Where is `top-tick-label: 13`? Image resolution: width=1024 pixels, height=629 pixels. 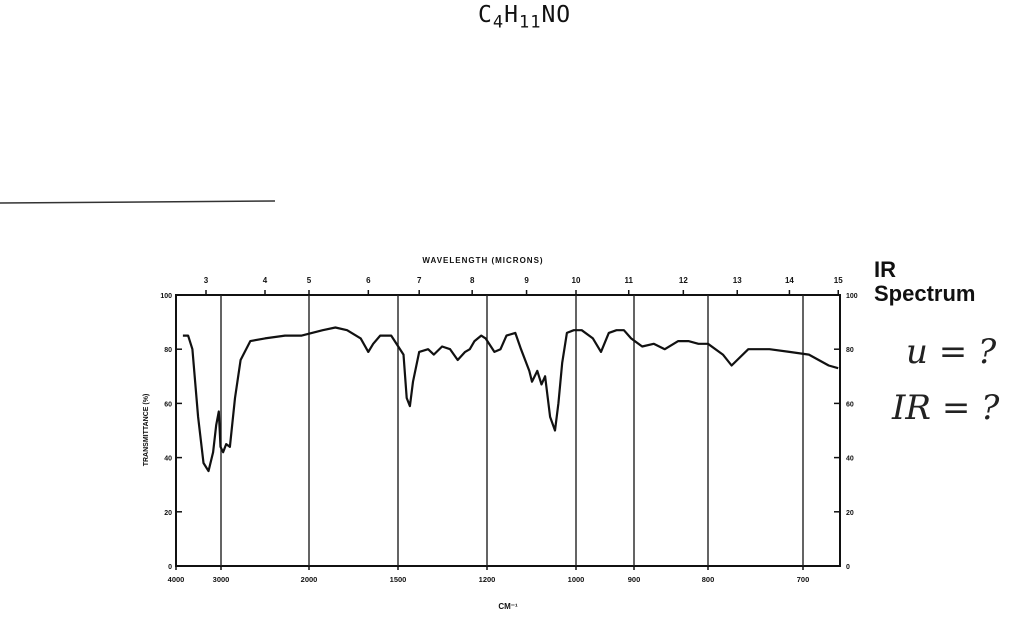 top-tick-label: 13 is located at coordinates (737, 280).